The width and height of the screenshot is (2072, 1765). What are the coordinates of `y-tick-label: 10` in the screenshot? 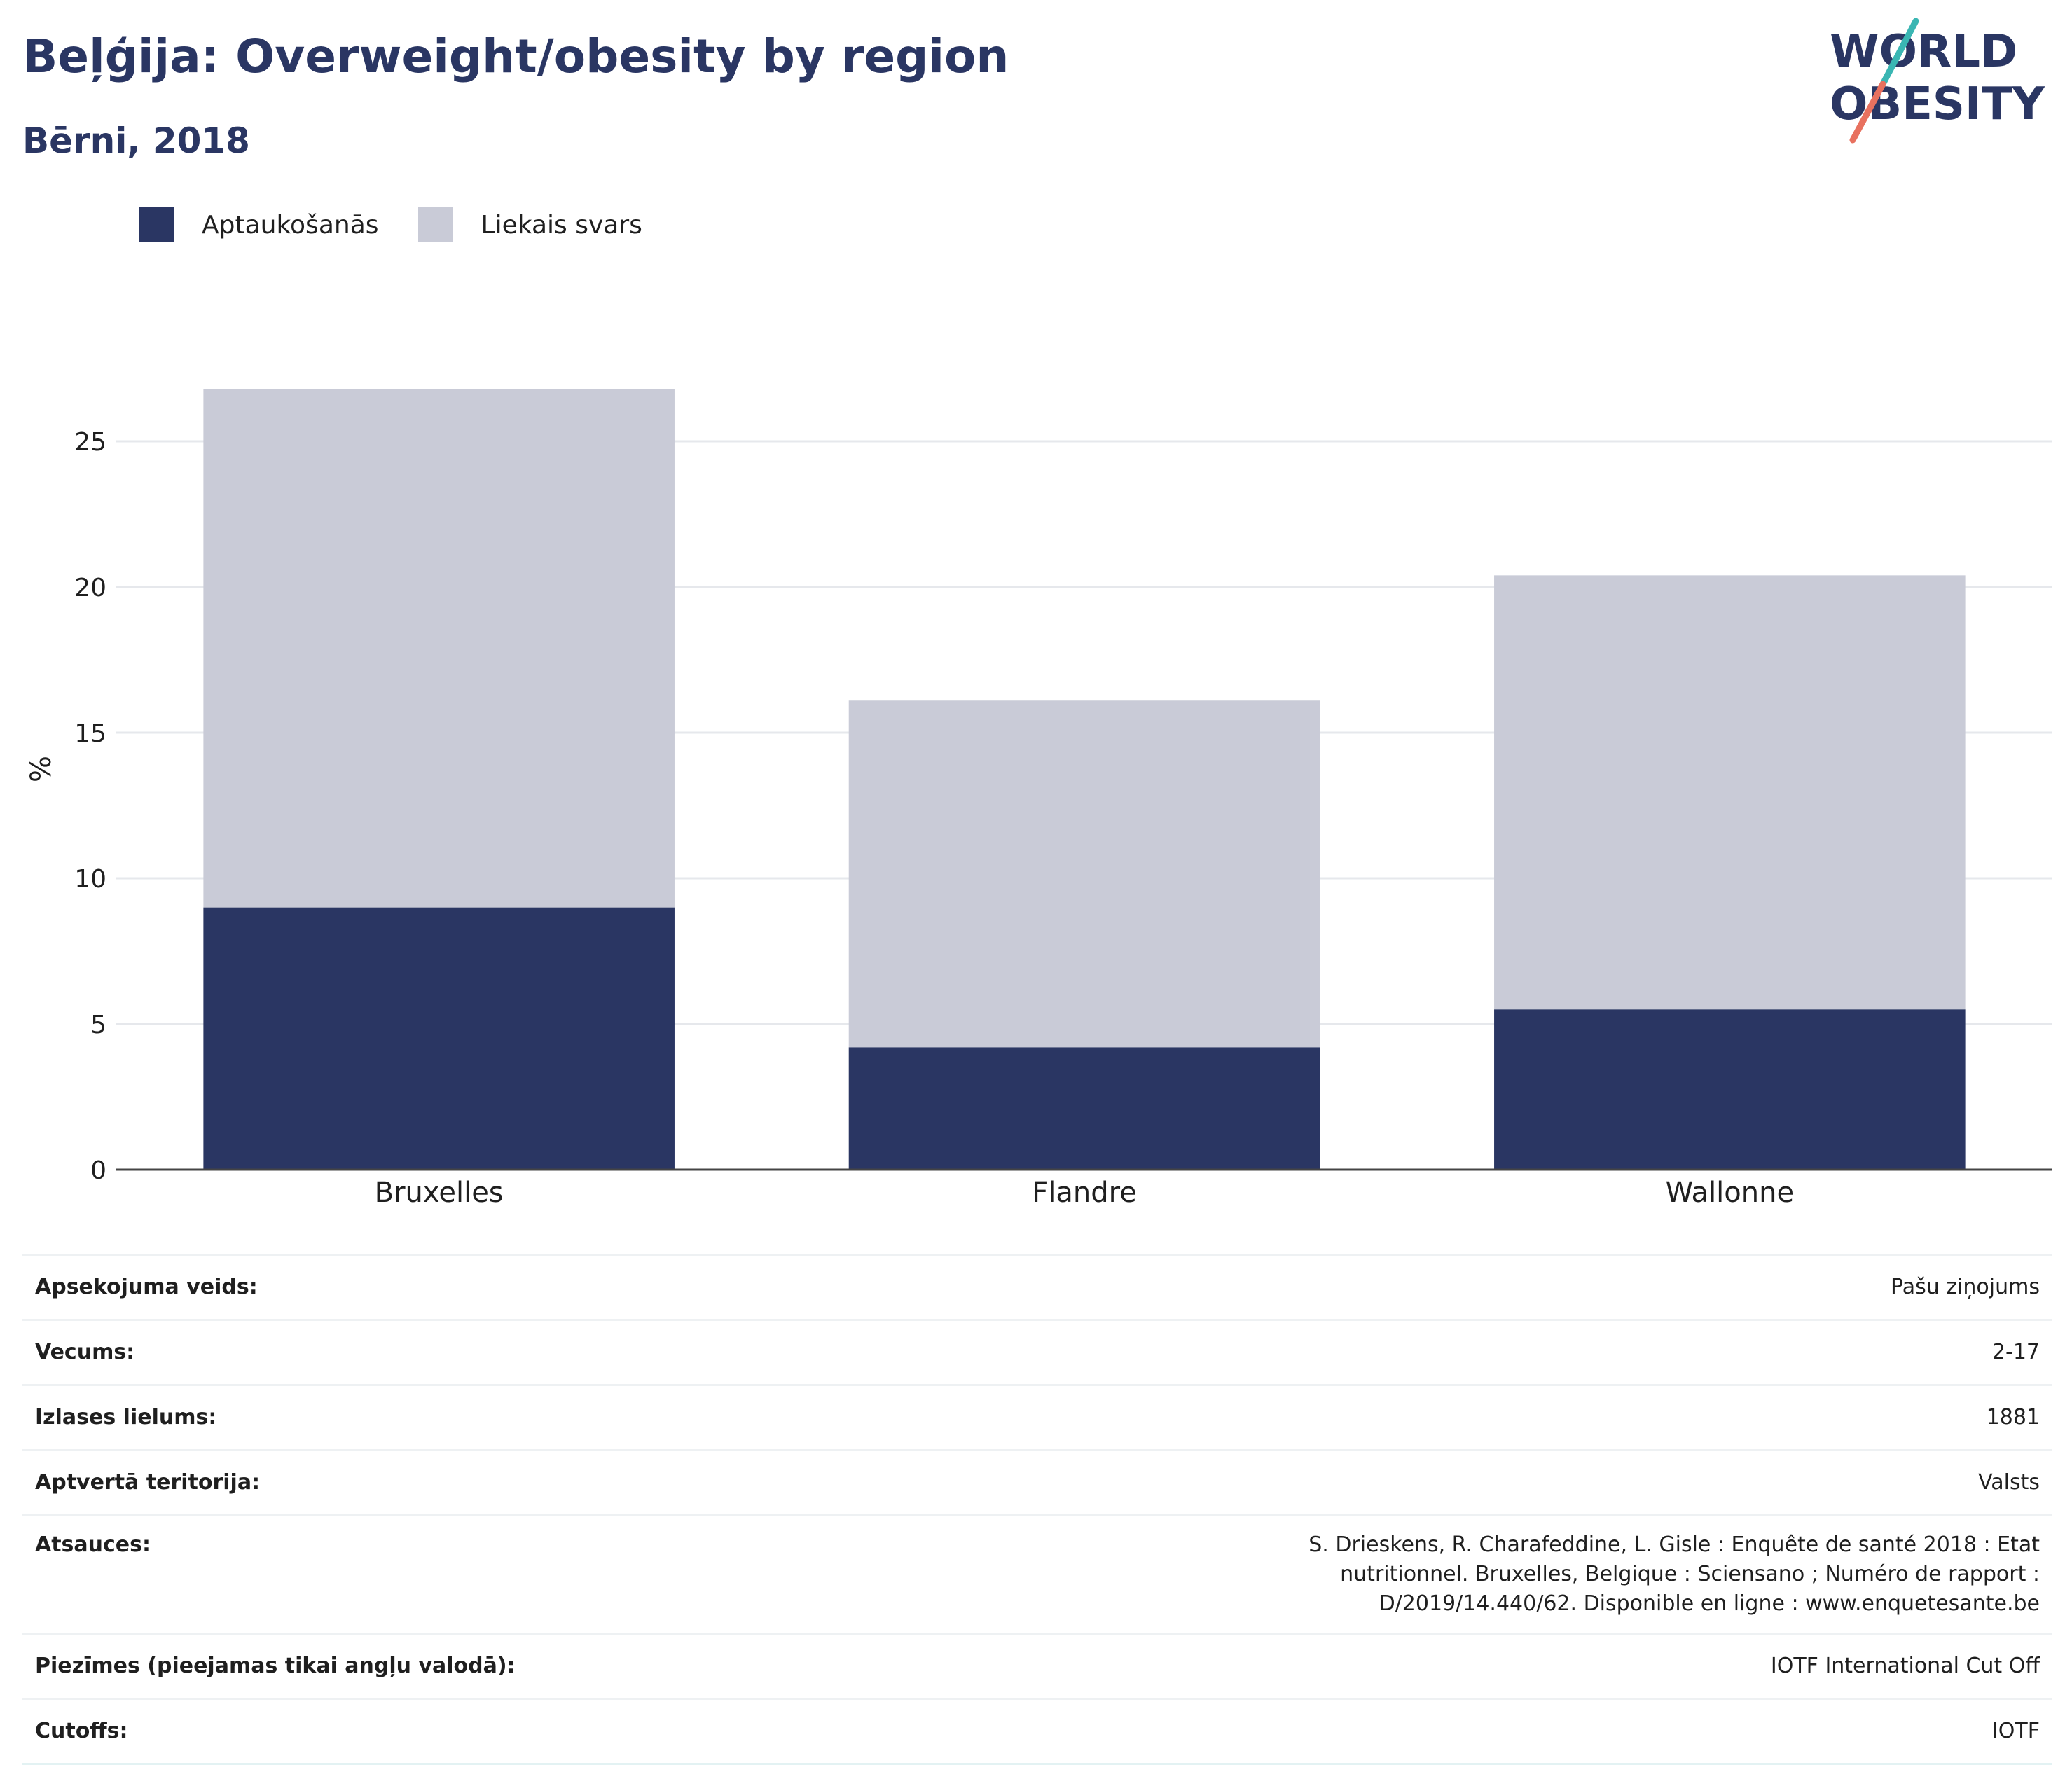 It's located at (90, 879).